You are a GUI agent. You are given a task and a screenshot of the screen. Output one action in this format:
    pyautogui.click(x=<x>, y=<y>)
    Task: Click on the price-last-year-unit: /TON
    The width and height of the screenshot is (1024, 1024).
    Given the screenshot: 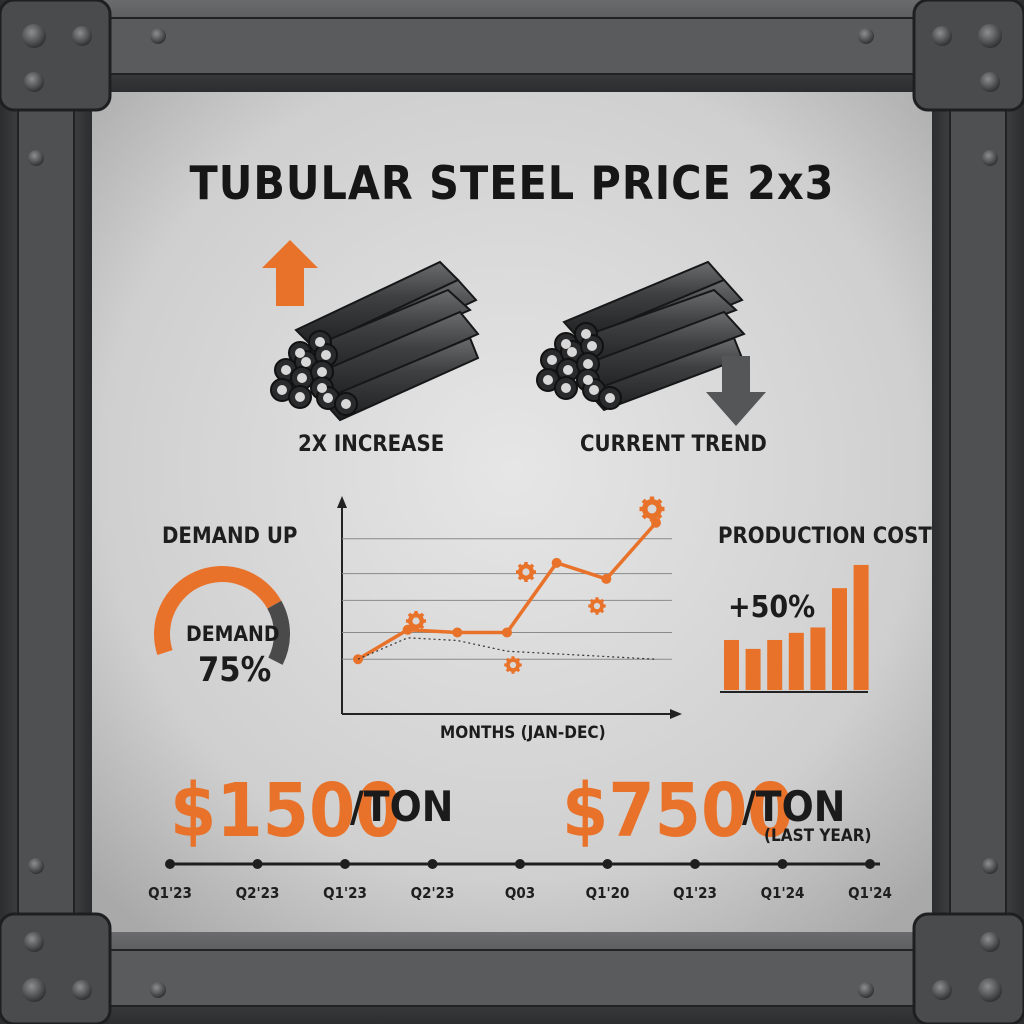 What is the action you would take?
    pyautogui.click(x=794, y=806)
    